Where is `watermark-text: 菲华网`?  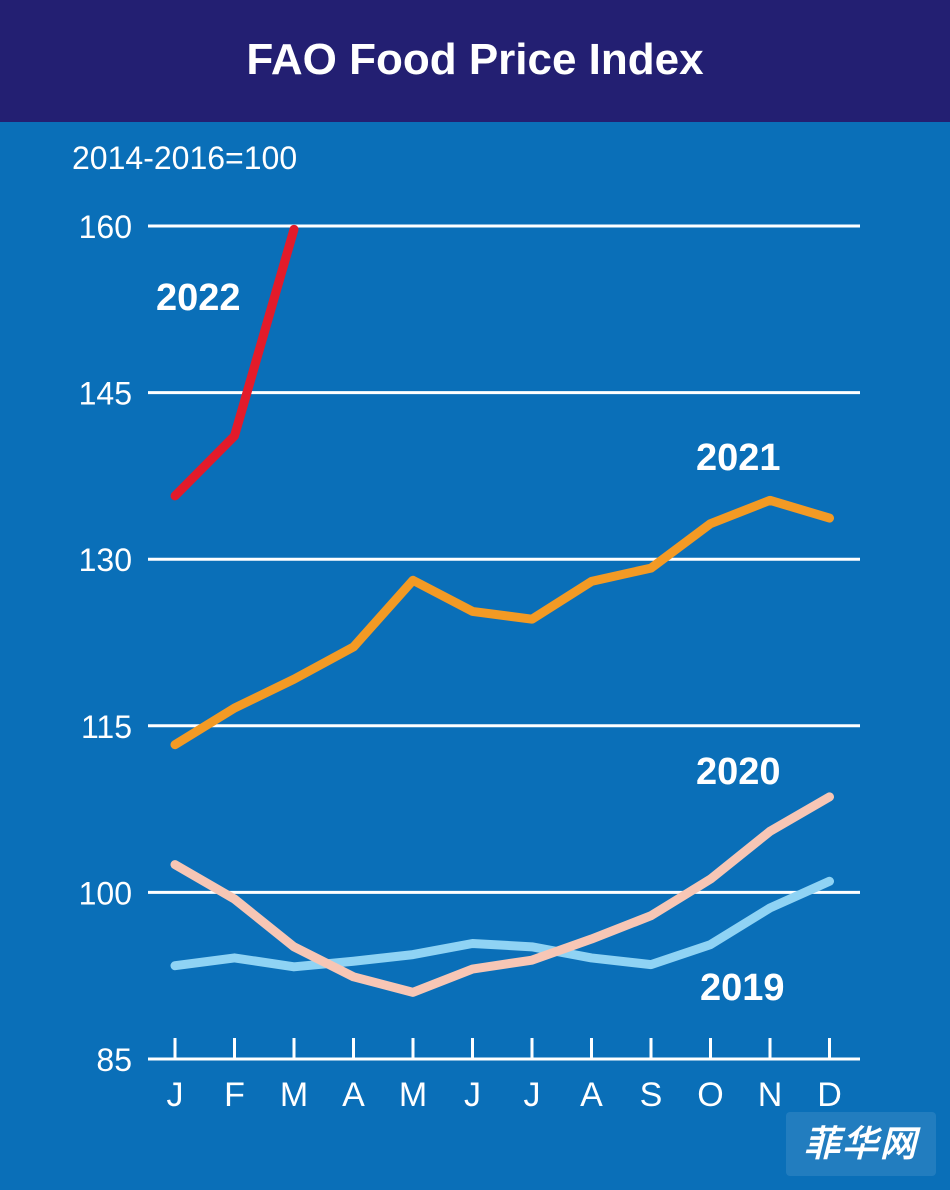
watermark-text: 菲华网 is located at coordinates (860, 1143).